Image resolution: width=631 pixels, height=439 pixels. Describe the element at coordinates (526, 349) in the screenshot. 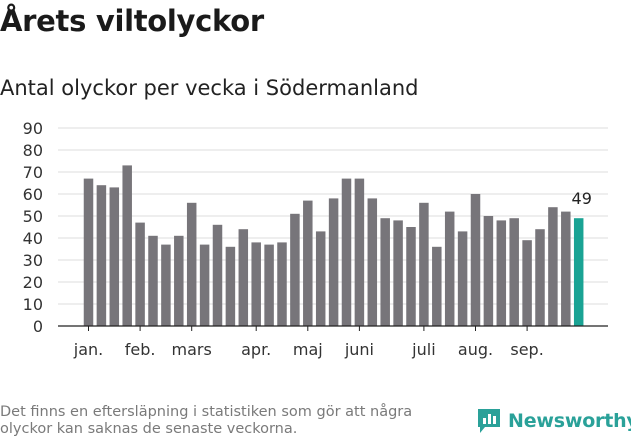

I see `x-tick-label: sep.` at that location.